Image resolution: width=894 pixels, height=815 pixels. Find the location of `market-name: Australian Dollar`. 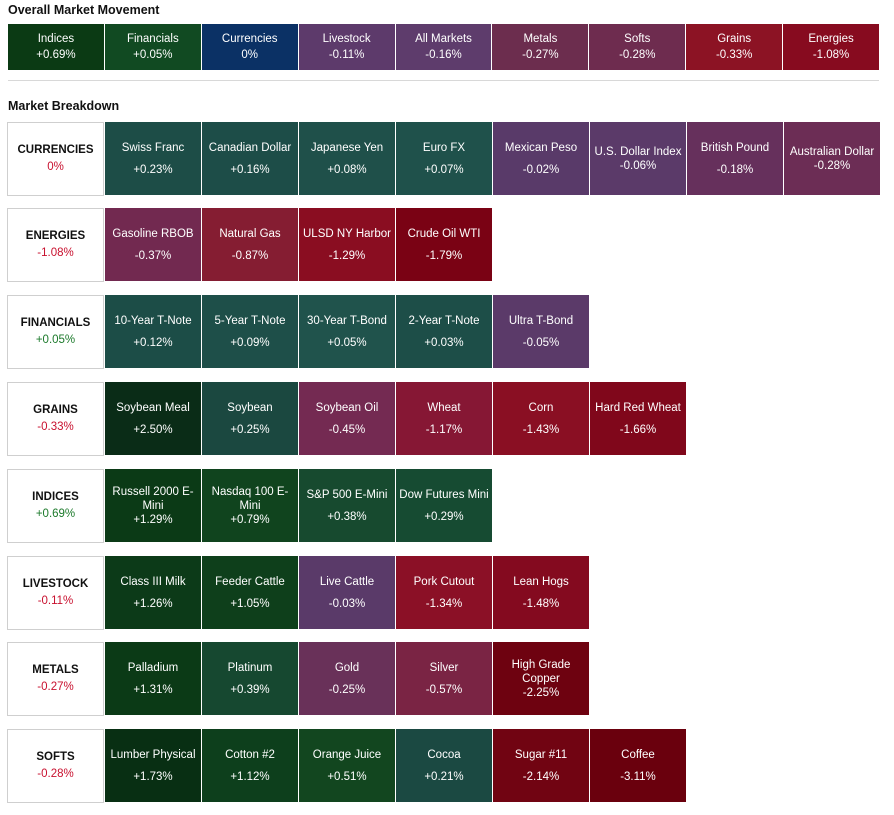

market-name: Australian Dollar is located at coordinates (832, 151).